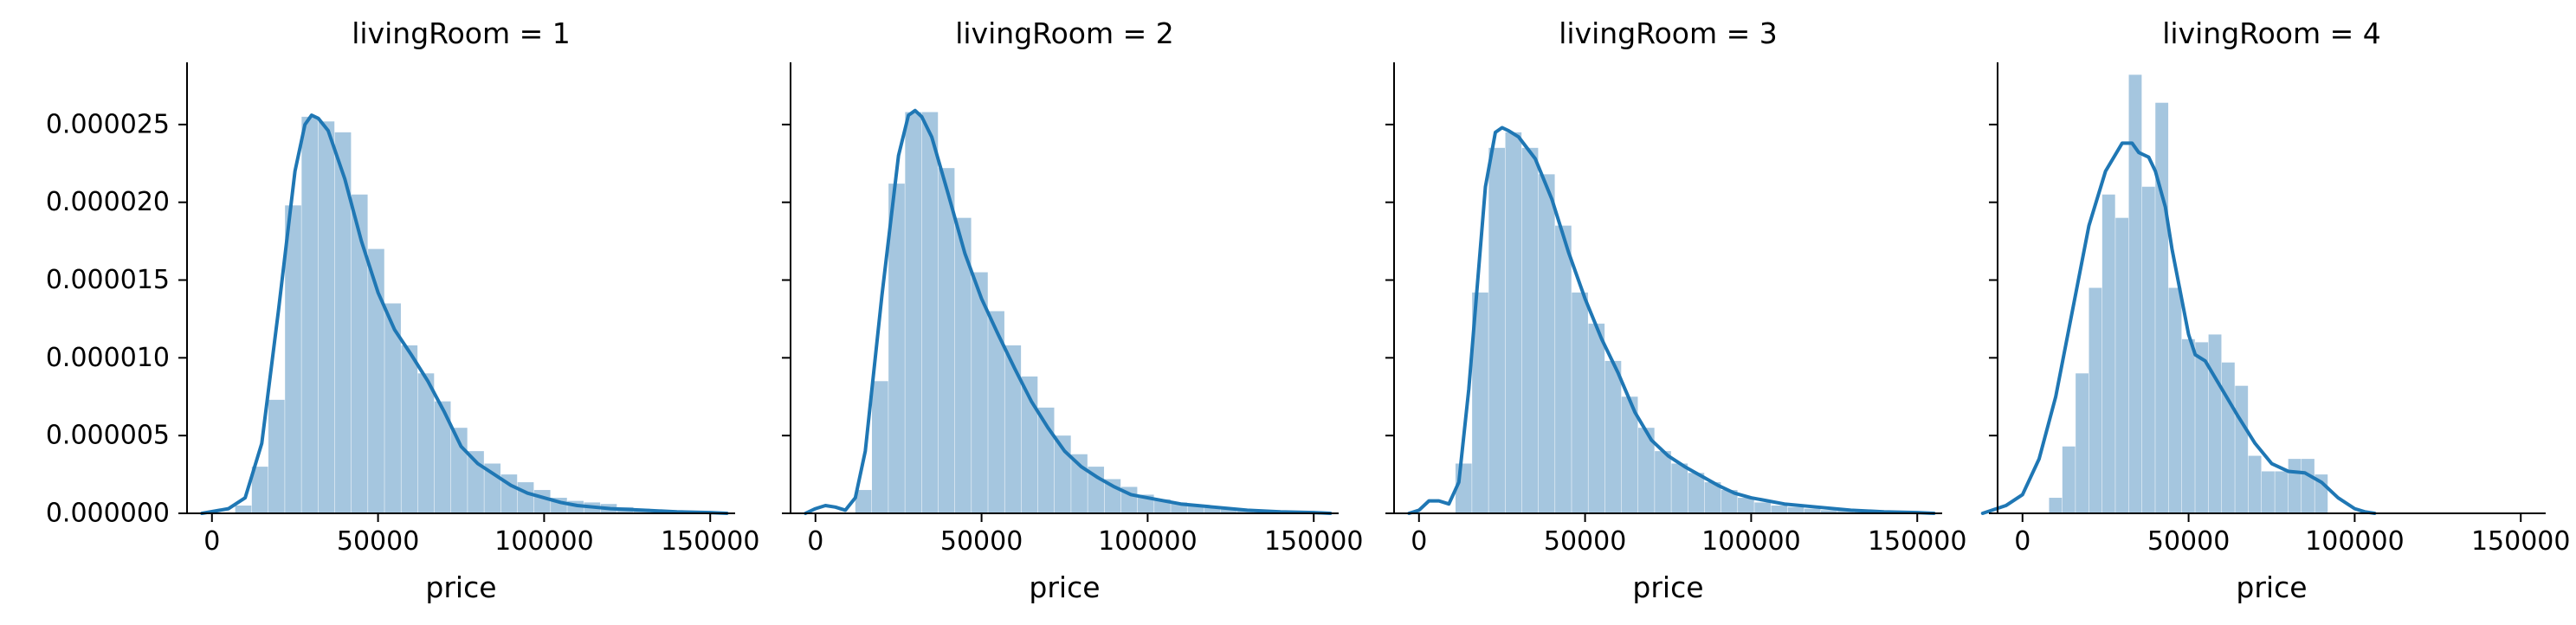 This screenshot has height=625, width=2576. I want to click on y-tick-label: 0.000020, so click(108, 202).